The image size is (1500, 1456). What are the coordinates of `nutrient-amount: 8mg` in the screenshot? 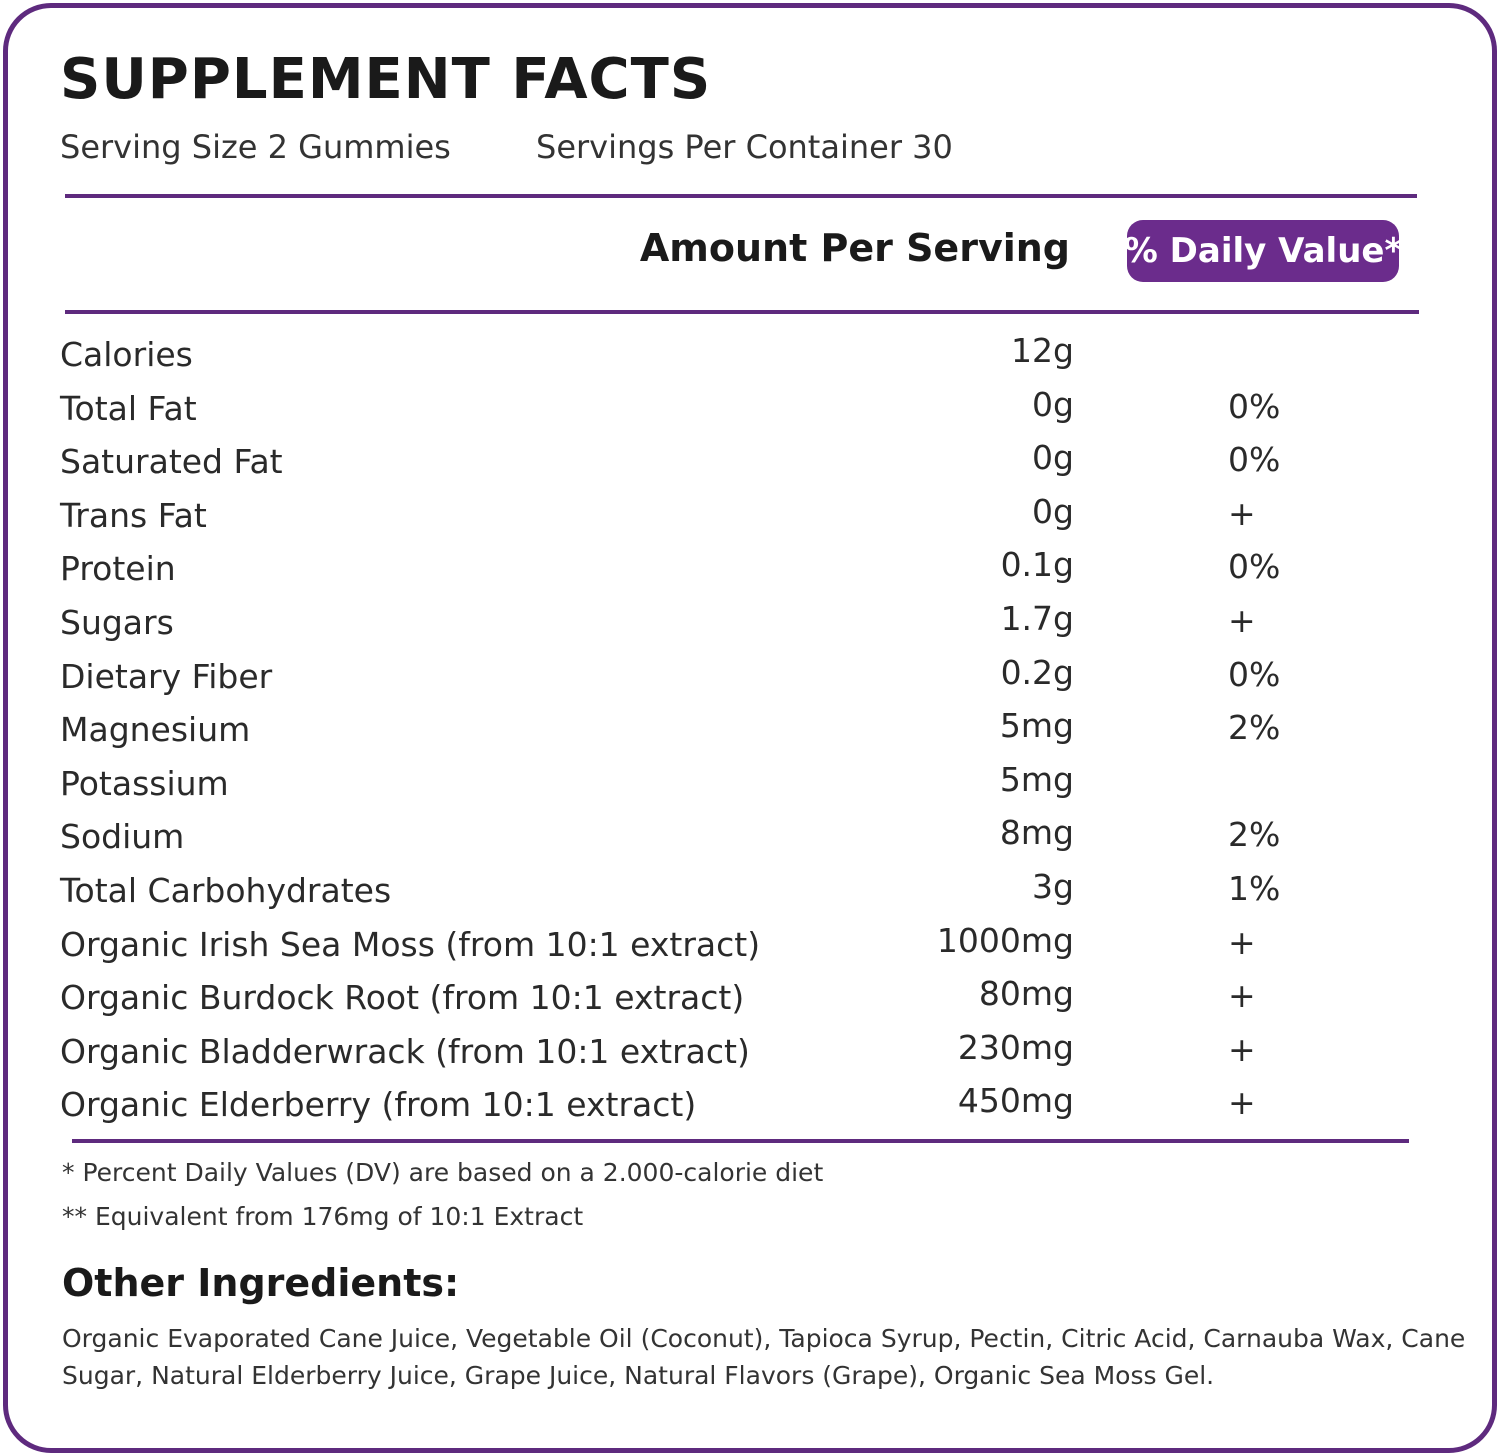 It's located at (1036, 833).